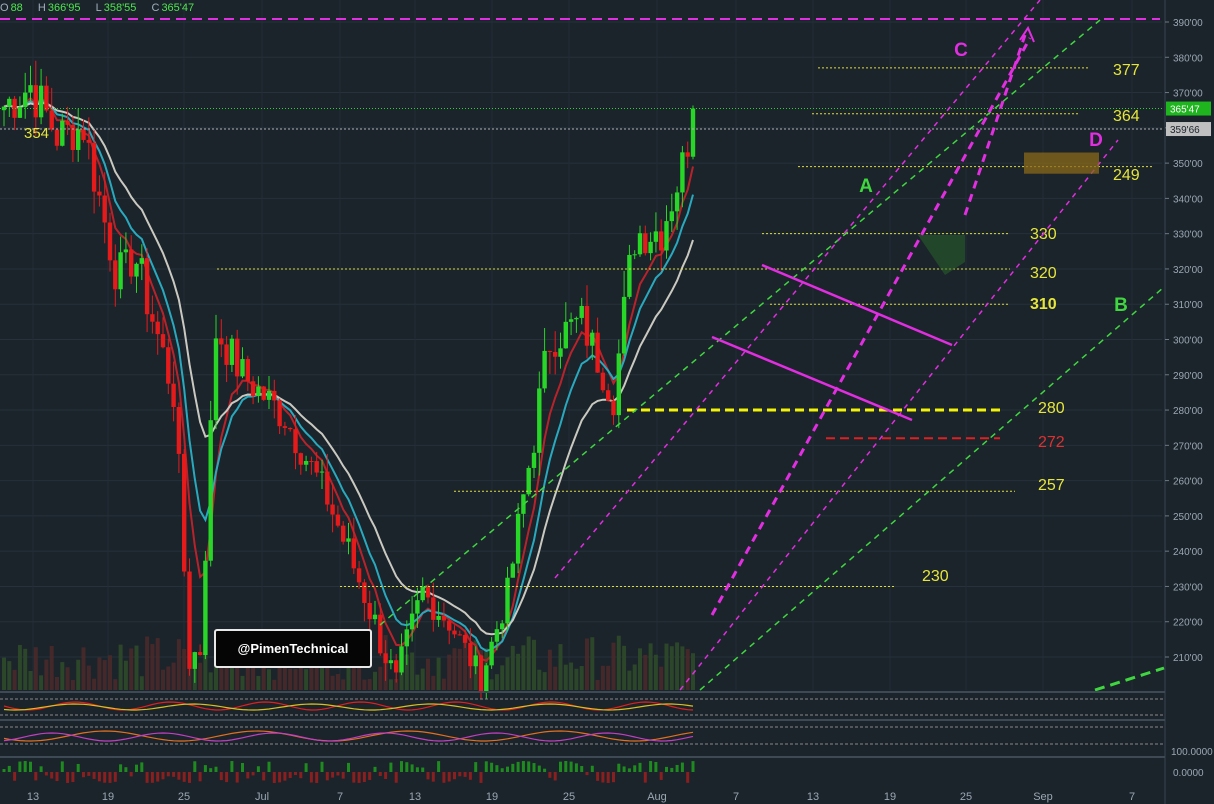 The height and width of the screenshot is (804, 1214). What do you see at coordinates (103, 8) in the screenshot?
I see `ohlc-readout: O 88 H 366'95 L 358'55 C 365'47` at bounding box center [103, 8].